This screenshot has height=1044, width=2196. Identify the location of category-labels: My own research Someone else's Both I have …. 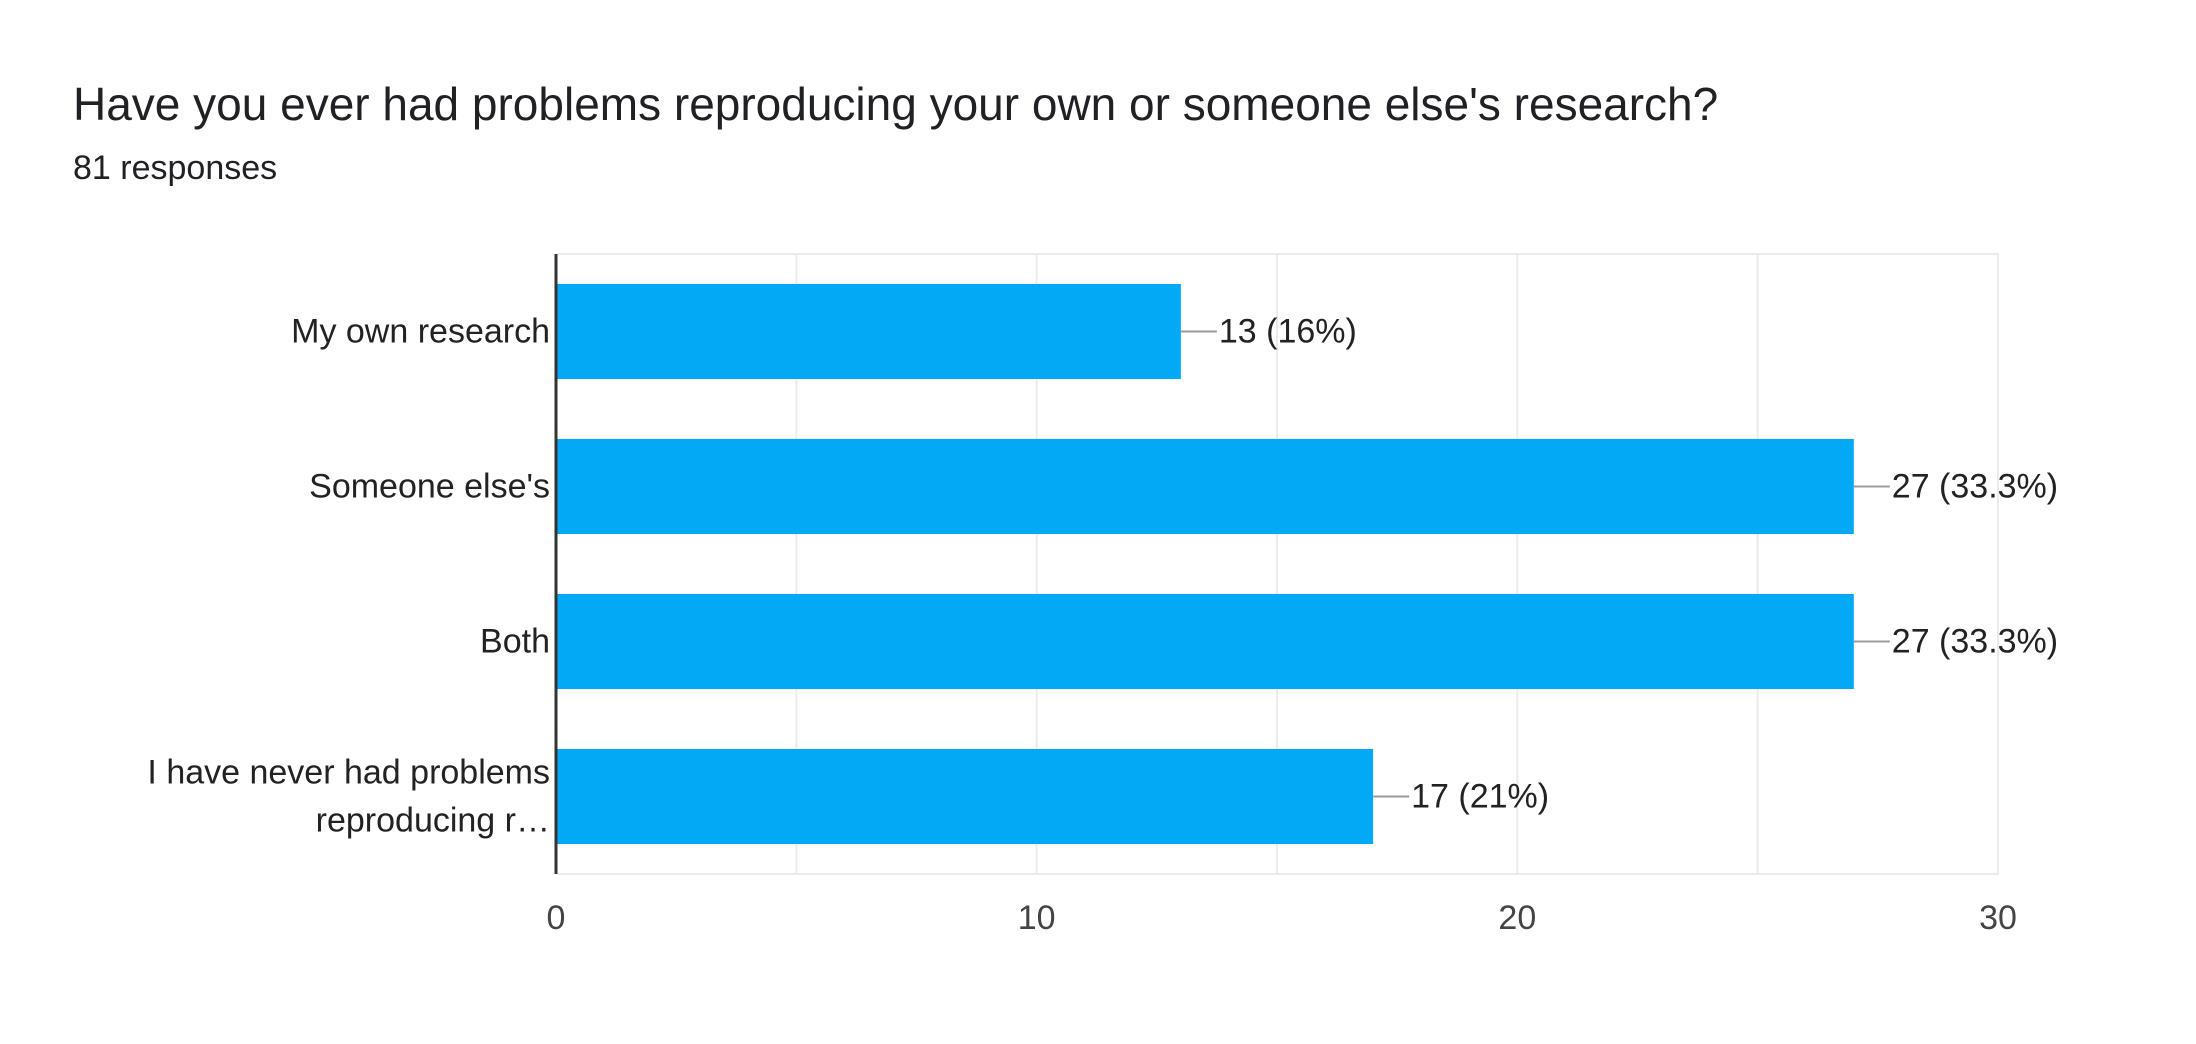
(348, 576).